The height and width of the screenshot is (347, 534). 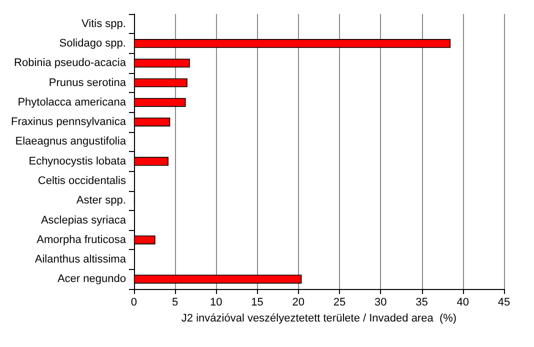 What do you see at coordinates (80, 260) in the screenshot?
I see `y-tick-label: Ailanthus altissima` at bounding box center [80, 260].